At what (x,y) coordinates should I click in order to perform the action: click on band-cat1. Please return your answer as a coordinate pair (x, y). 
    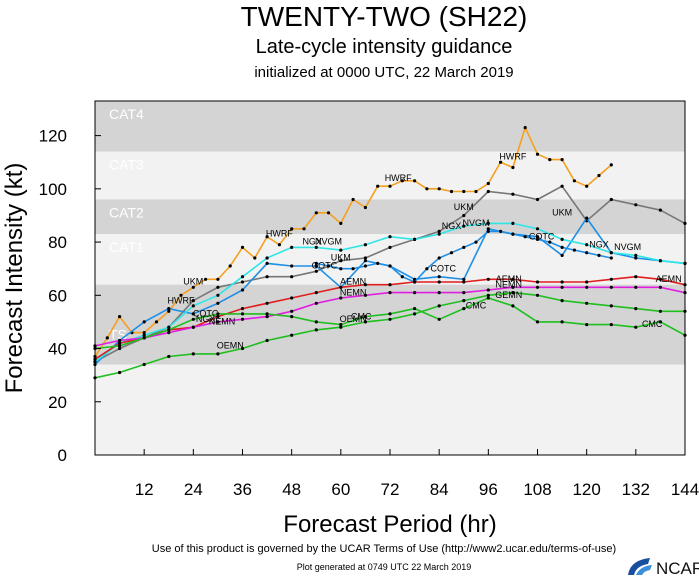
    Looking at the image, I should click on (390, 259).